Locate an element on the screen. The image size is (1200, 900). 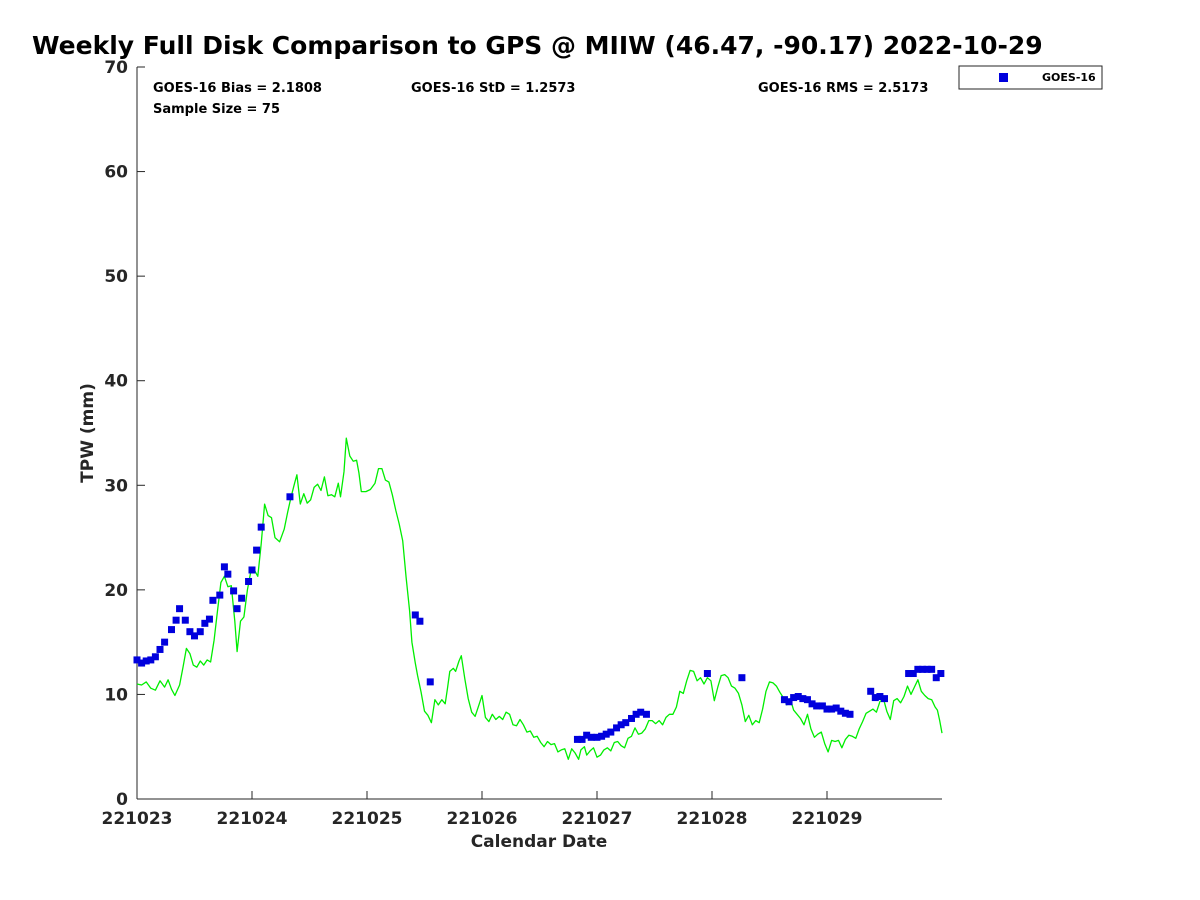
bias-stat: GOES-16 Bias = 2.1808 is located at coordinates (237, 88).